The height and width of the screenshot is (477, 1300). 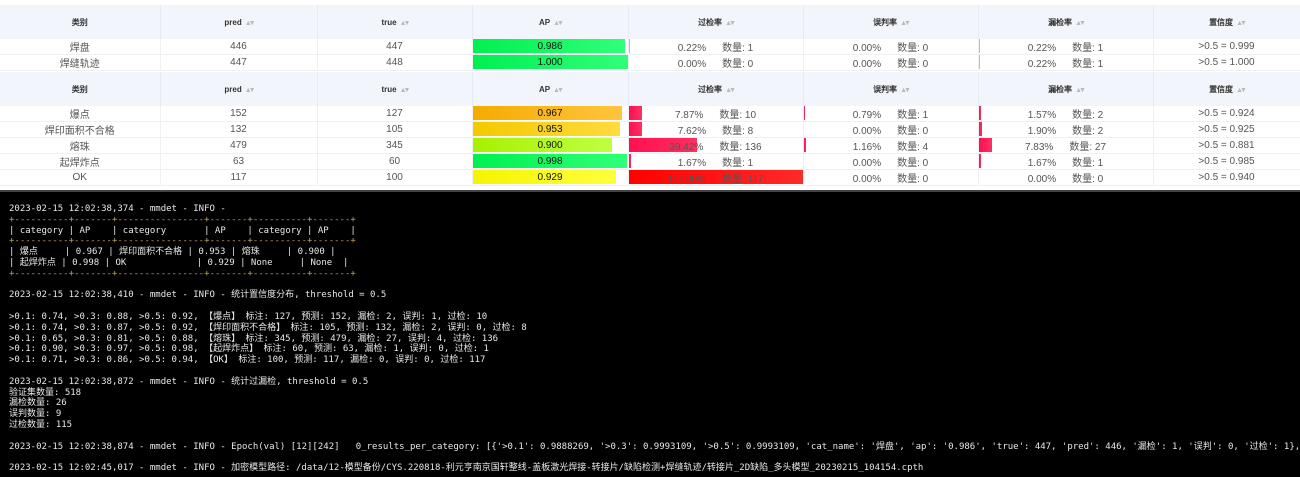 What do you see at coordinates (1039, 147) in the screenshot?
I see `missed-rate: 7.83%` at bounding box center [1039, 147].